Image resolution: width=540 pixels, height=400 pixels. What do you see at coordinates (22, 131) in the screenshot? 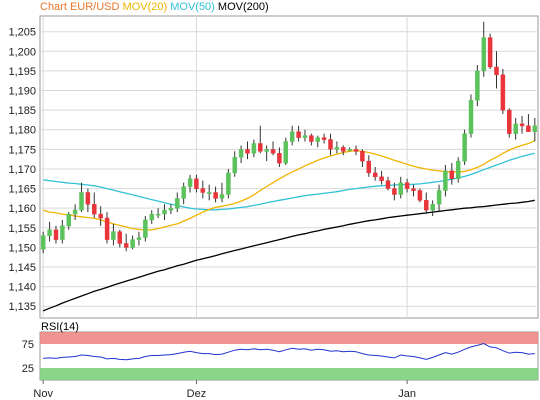
I see `y-tick-label: 1,180` at bounding box center [22, 131].